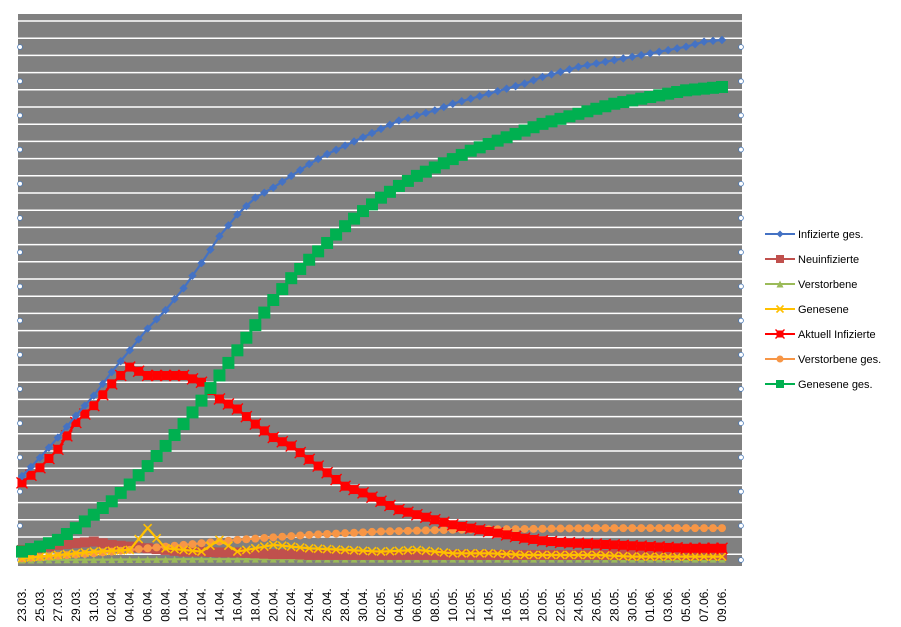 The image size is (901, 627). Describe the element at coordinates (453, 604) in the screenshot. I see `x-tick-label: 10.05.` at that location.